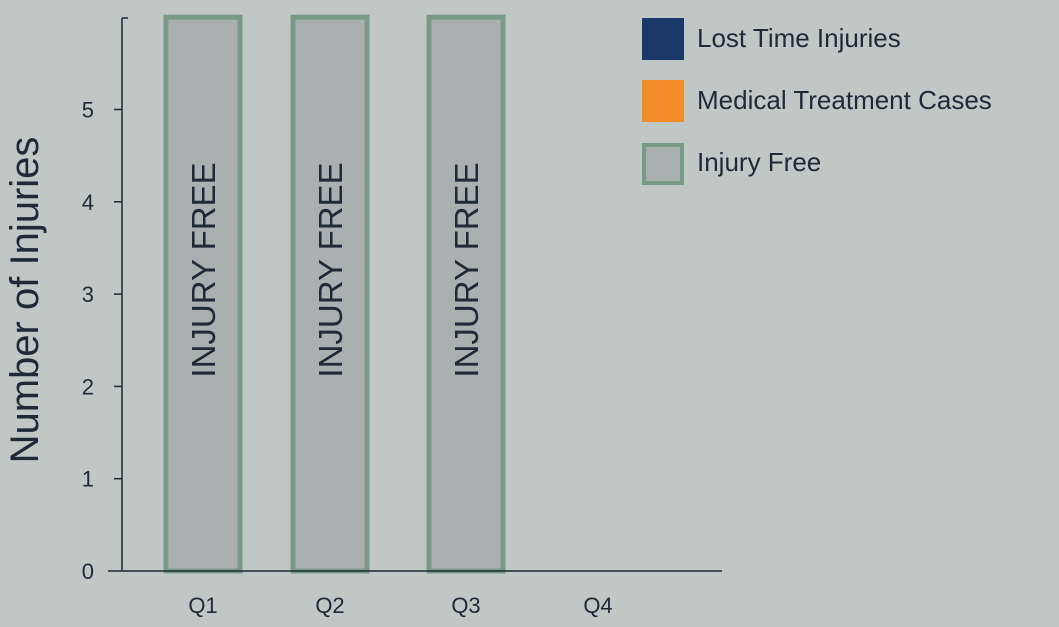 The width and height of the screenshot is (1059, 627). What do you see at coordinates (88, 571) in the screenshot?
I see `y-tick-label: 0` at bounding box center [88, 571].